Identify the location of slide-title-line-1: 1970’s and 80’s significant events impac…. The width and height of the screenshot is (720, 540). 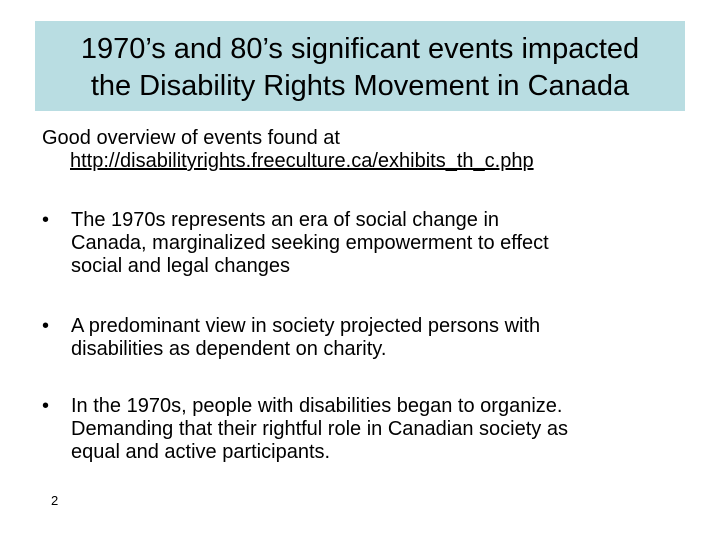
(360, 49).